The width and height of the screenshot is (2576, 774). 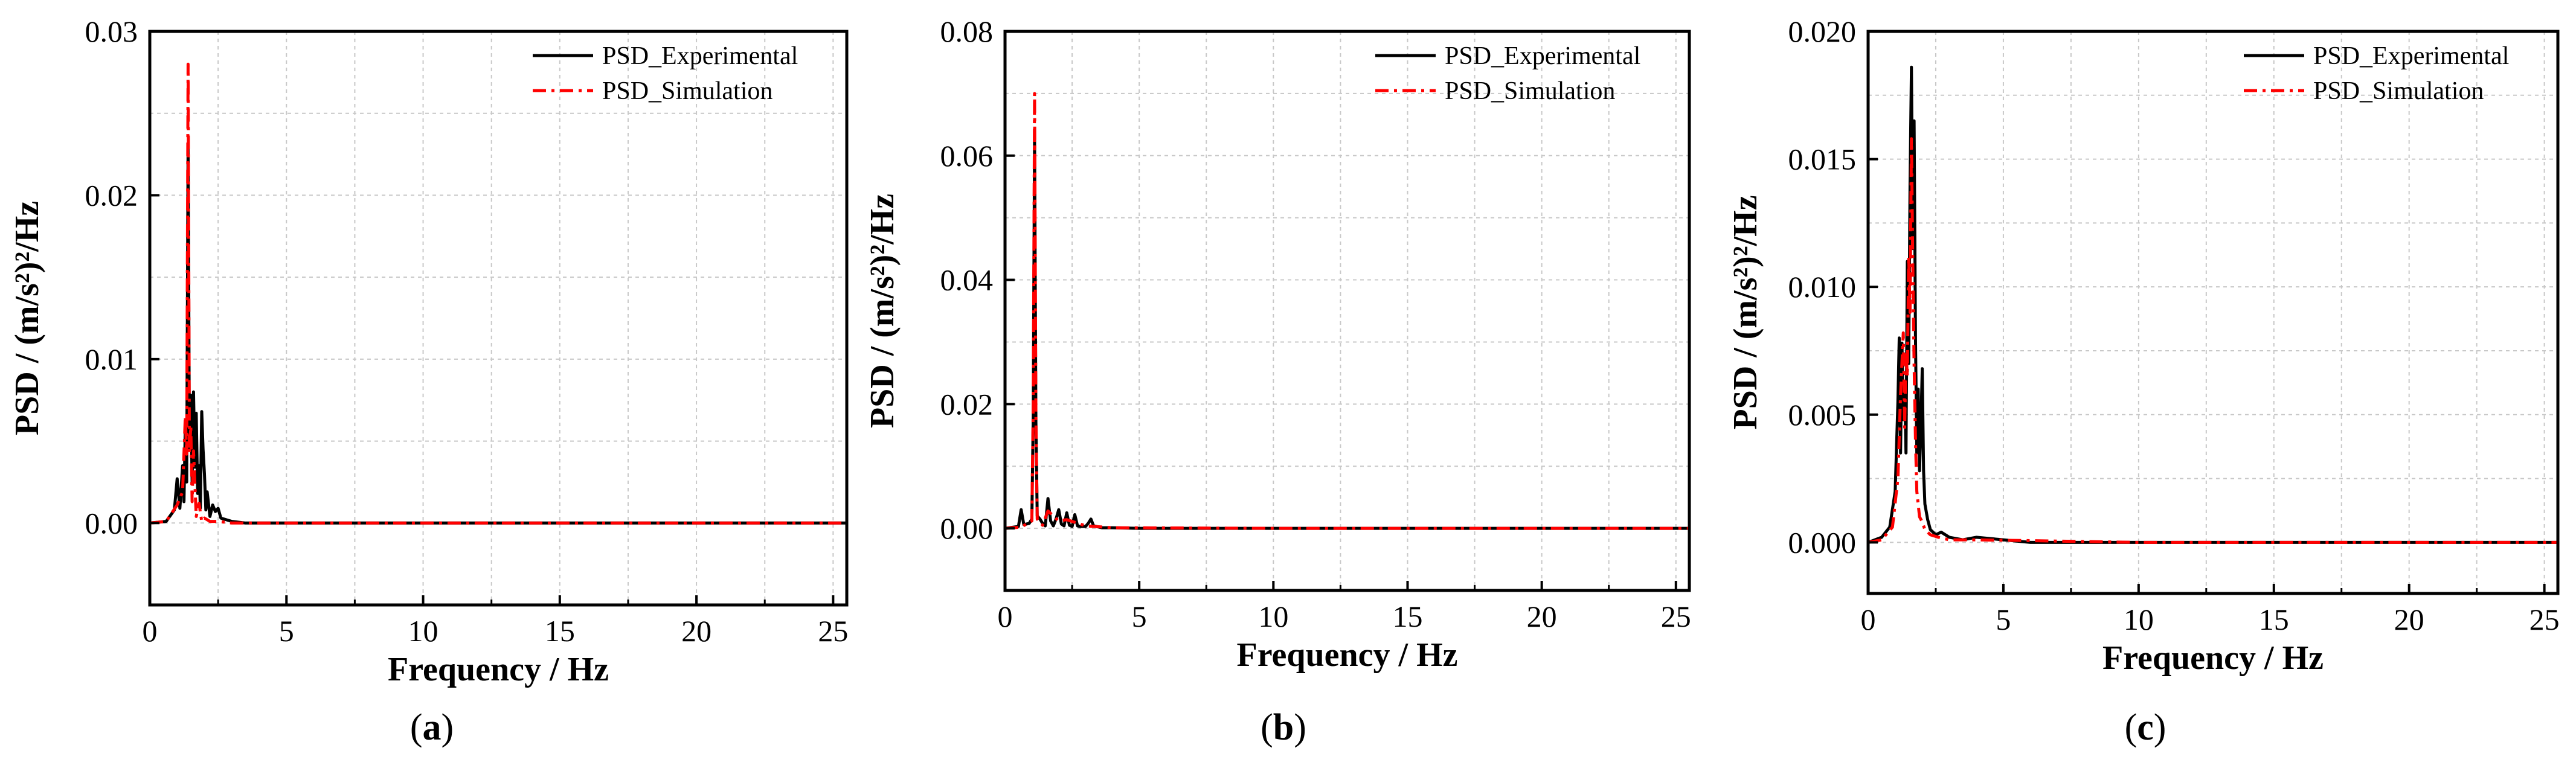 I want to click on panel-letter: b, so click(x=1283, y=727).